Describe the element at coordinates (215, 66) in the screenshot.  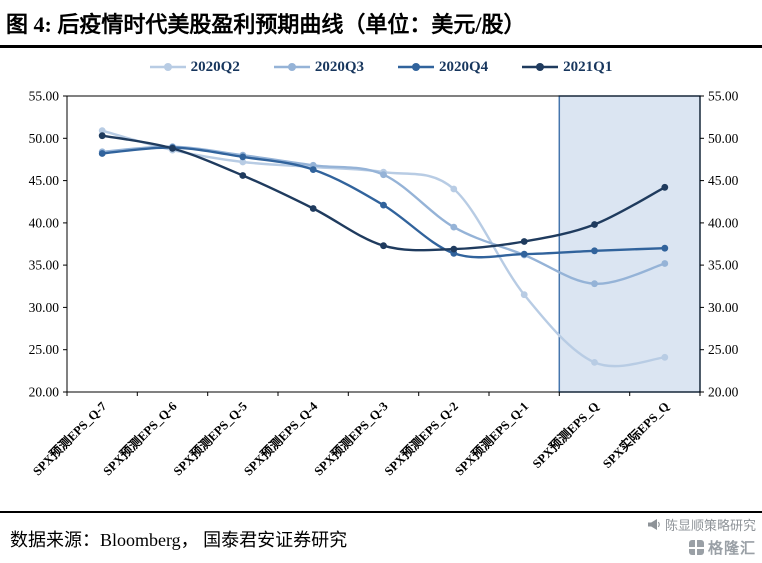
I see `legend-label: 2020Q2` at that location.